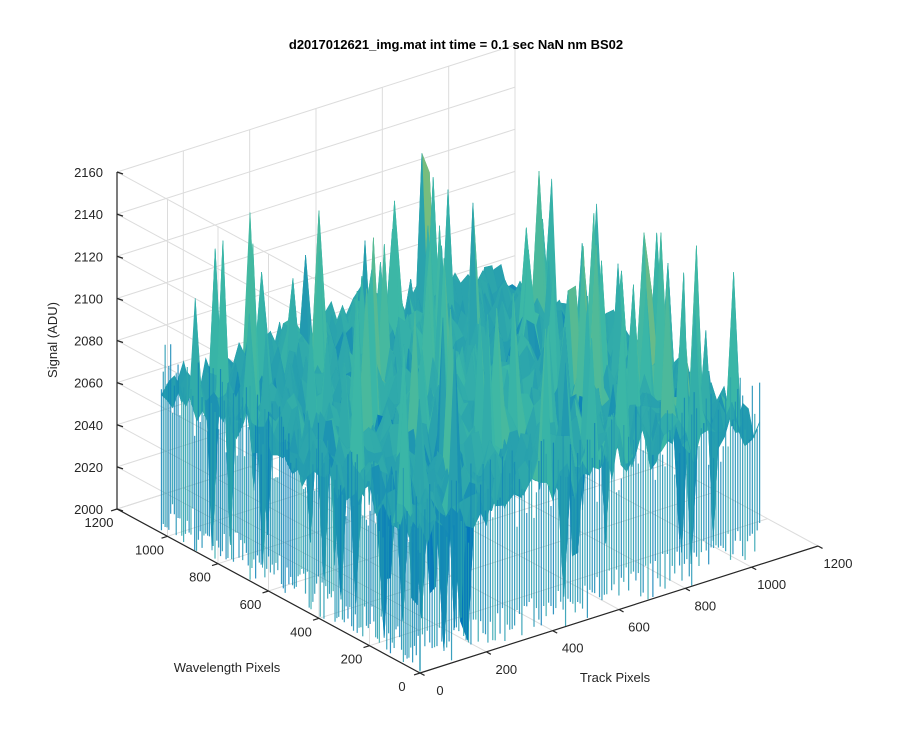 This screenshot has height=750, width=900. What do you see at coordinates (99, 522) in the screenshot?
I see `y-tick-label: 1200` at bounding box center [99, 522].